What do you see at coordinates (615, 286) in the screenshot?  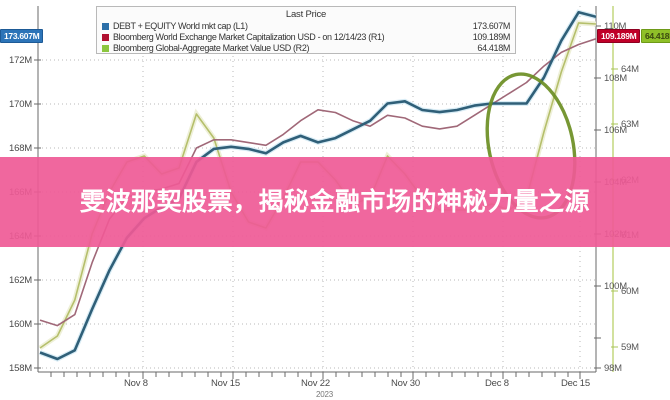 I see `right-axis-1-tick-100m: 100M` at bounding box center [615, 286].